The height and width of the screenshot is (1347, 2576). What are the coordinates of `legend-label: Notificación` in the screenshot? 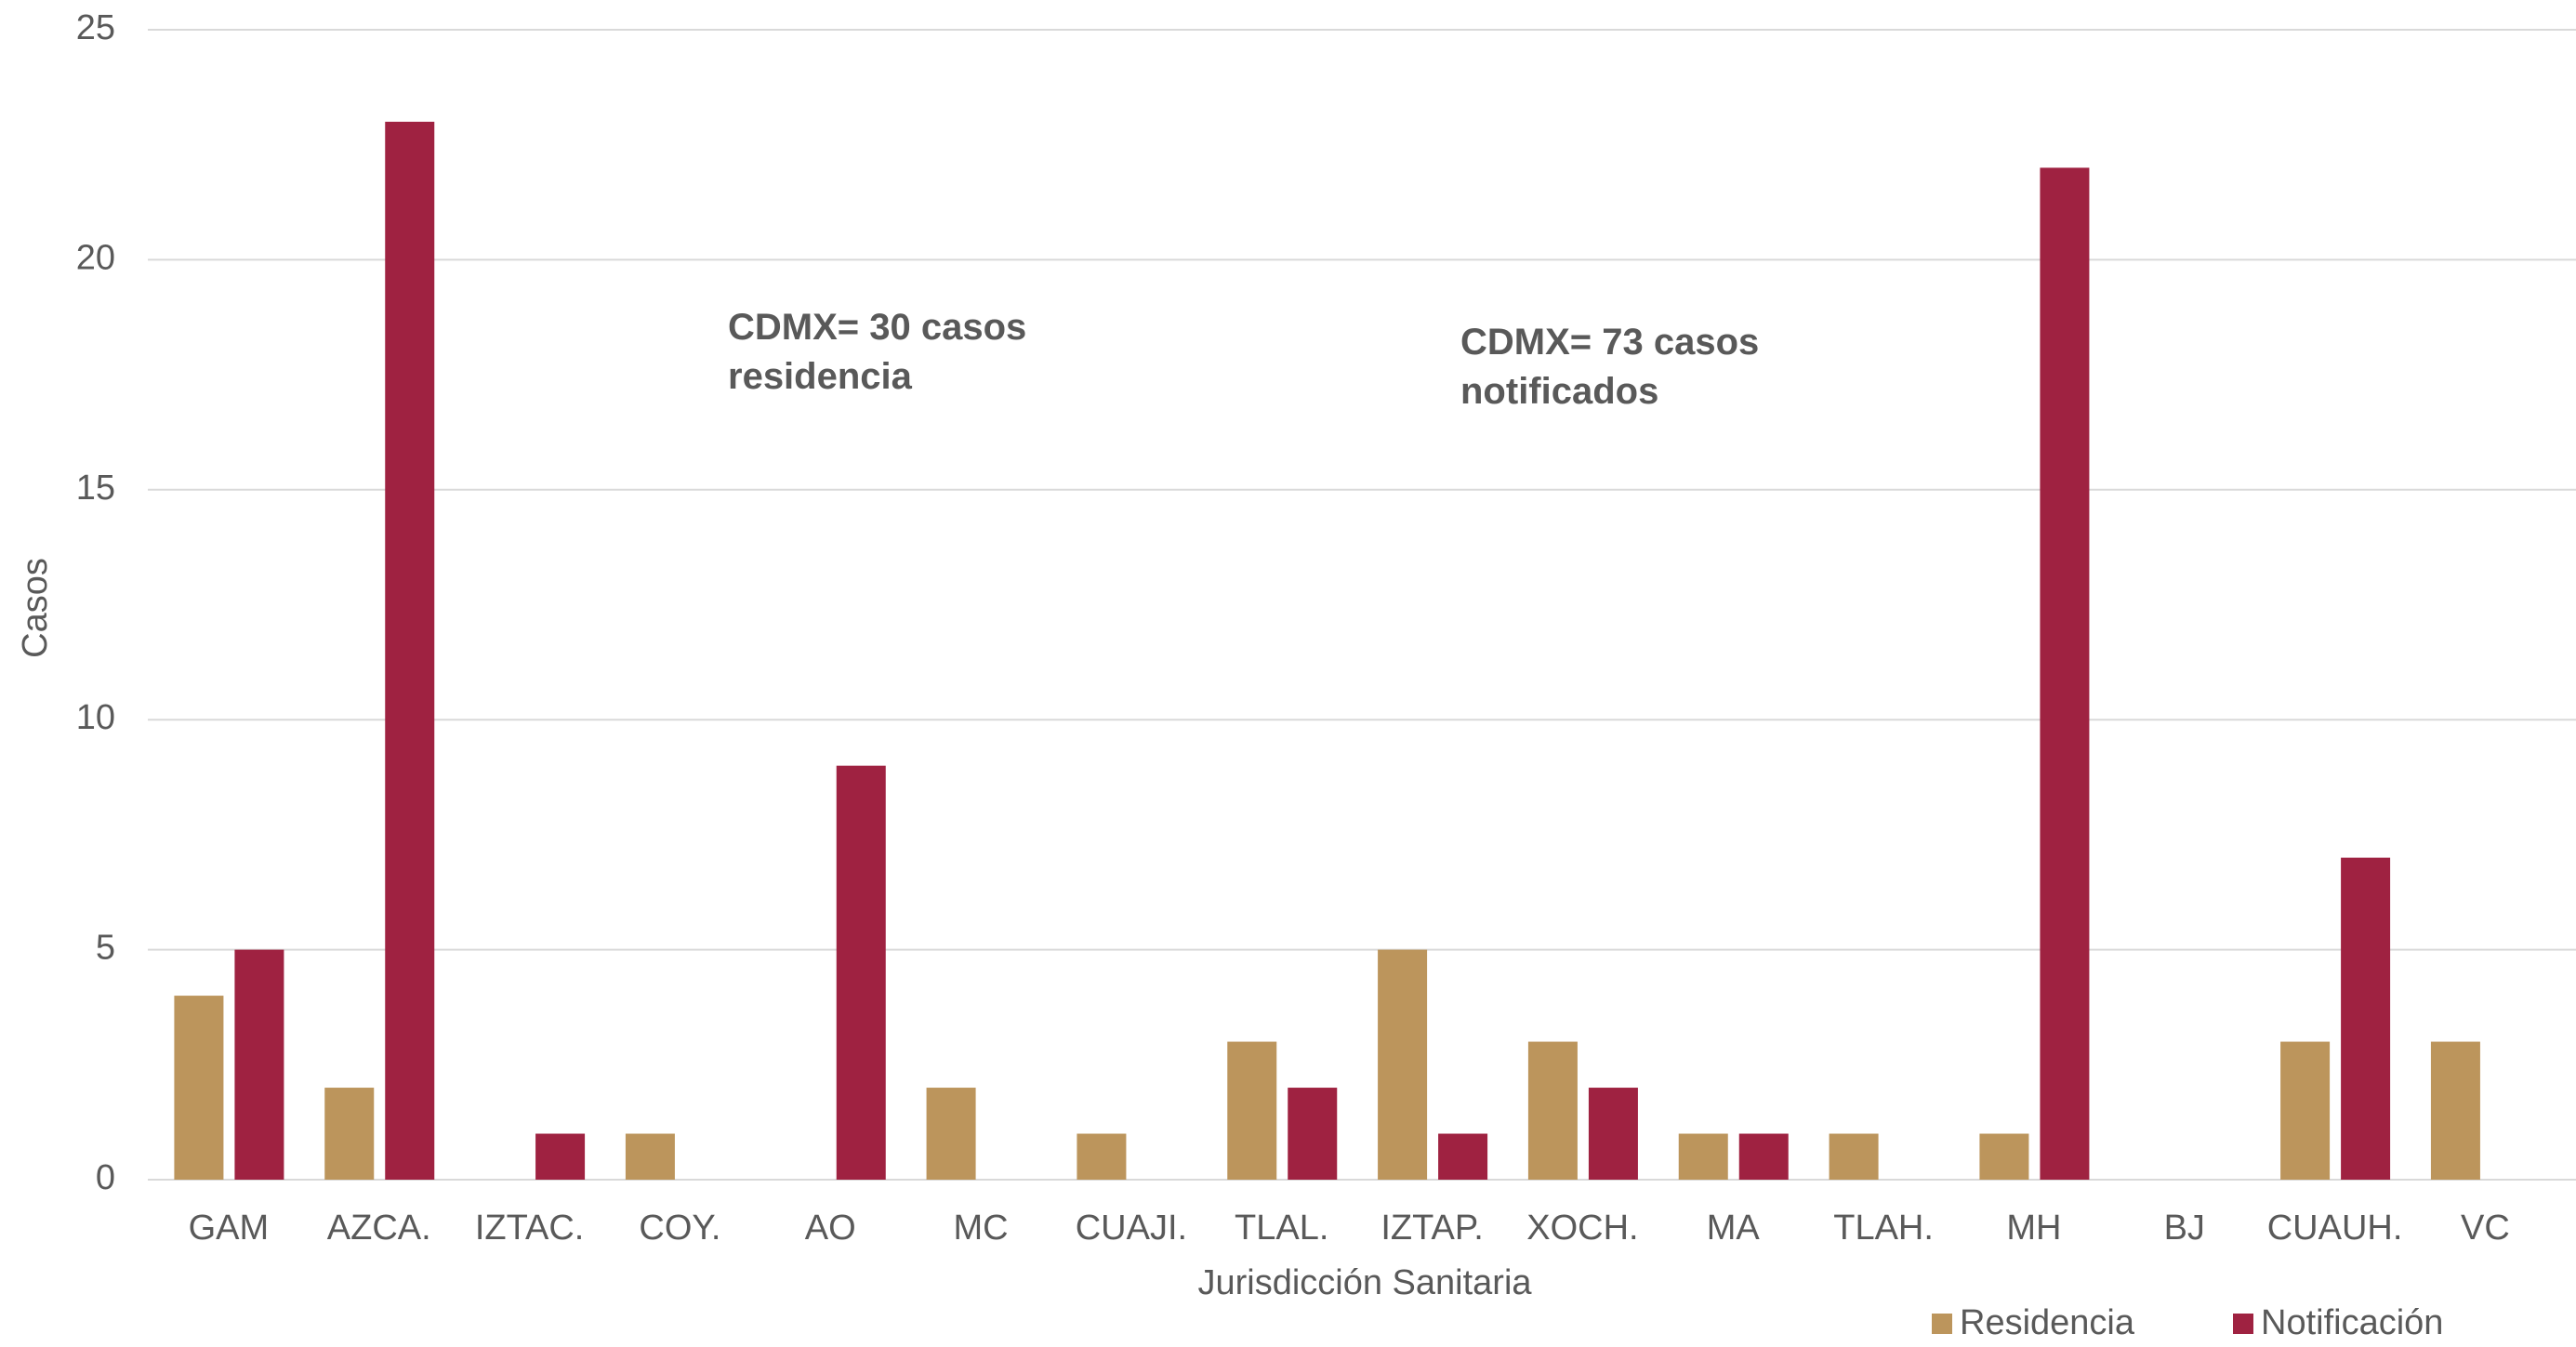 It's located at (2352, 1322).